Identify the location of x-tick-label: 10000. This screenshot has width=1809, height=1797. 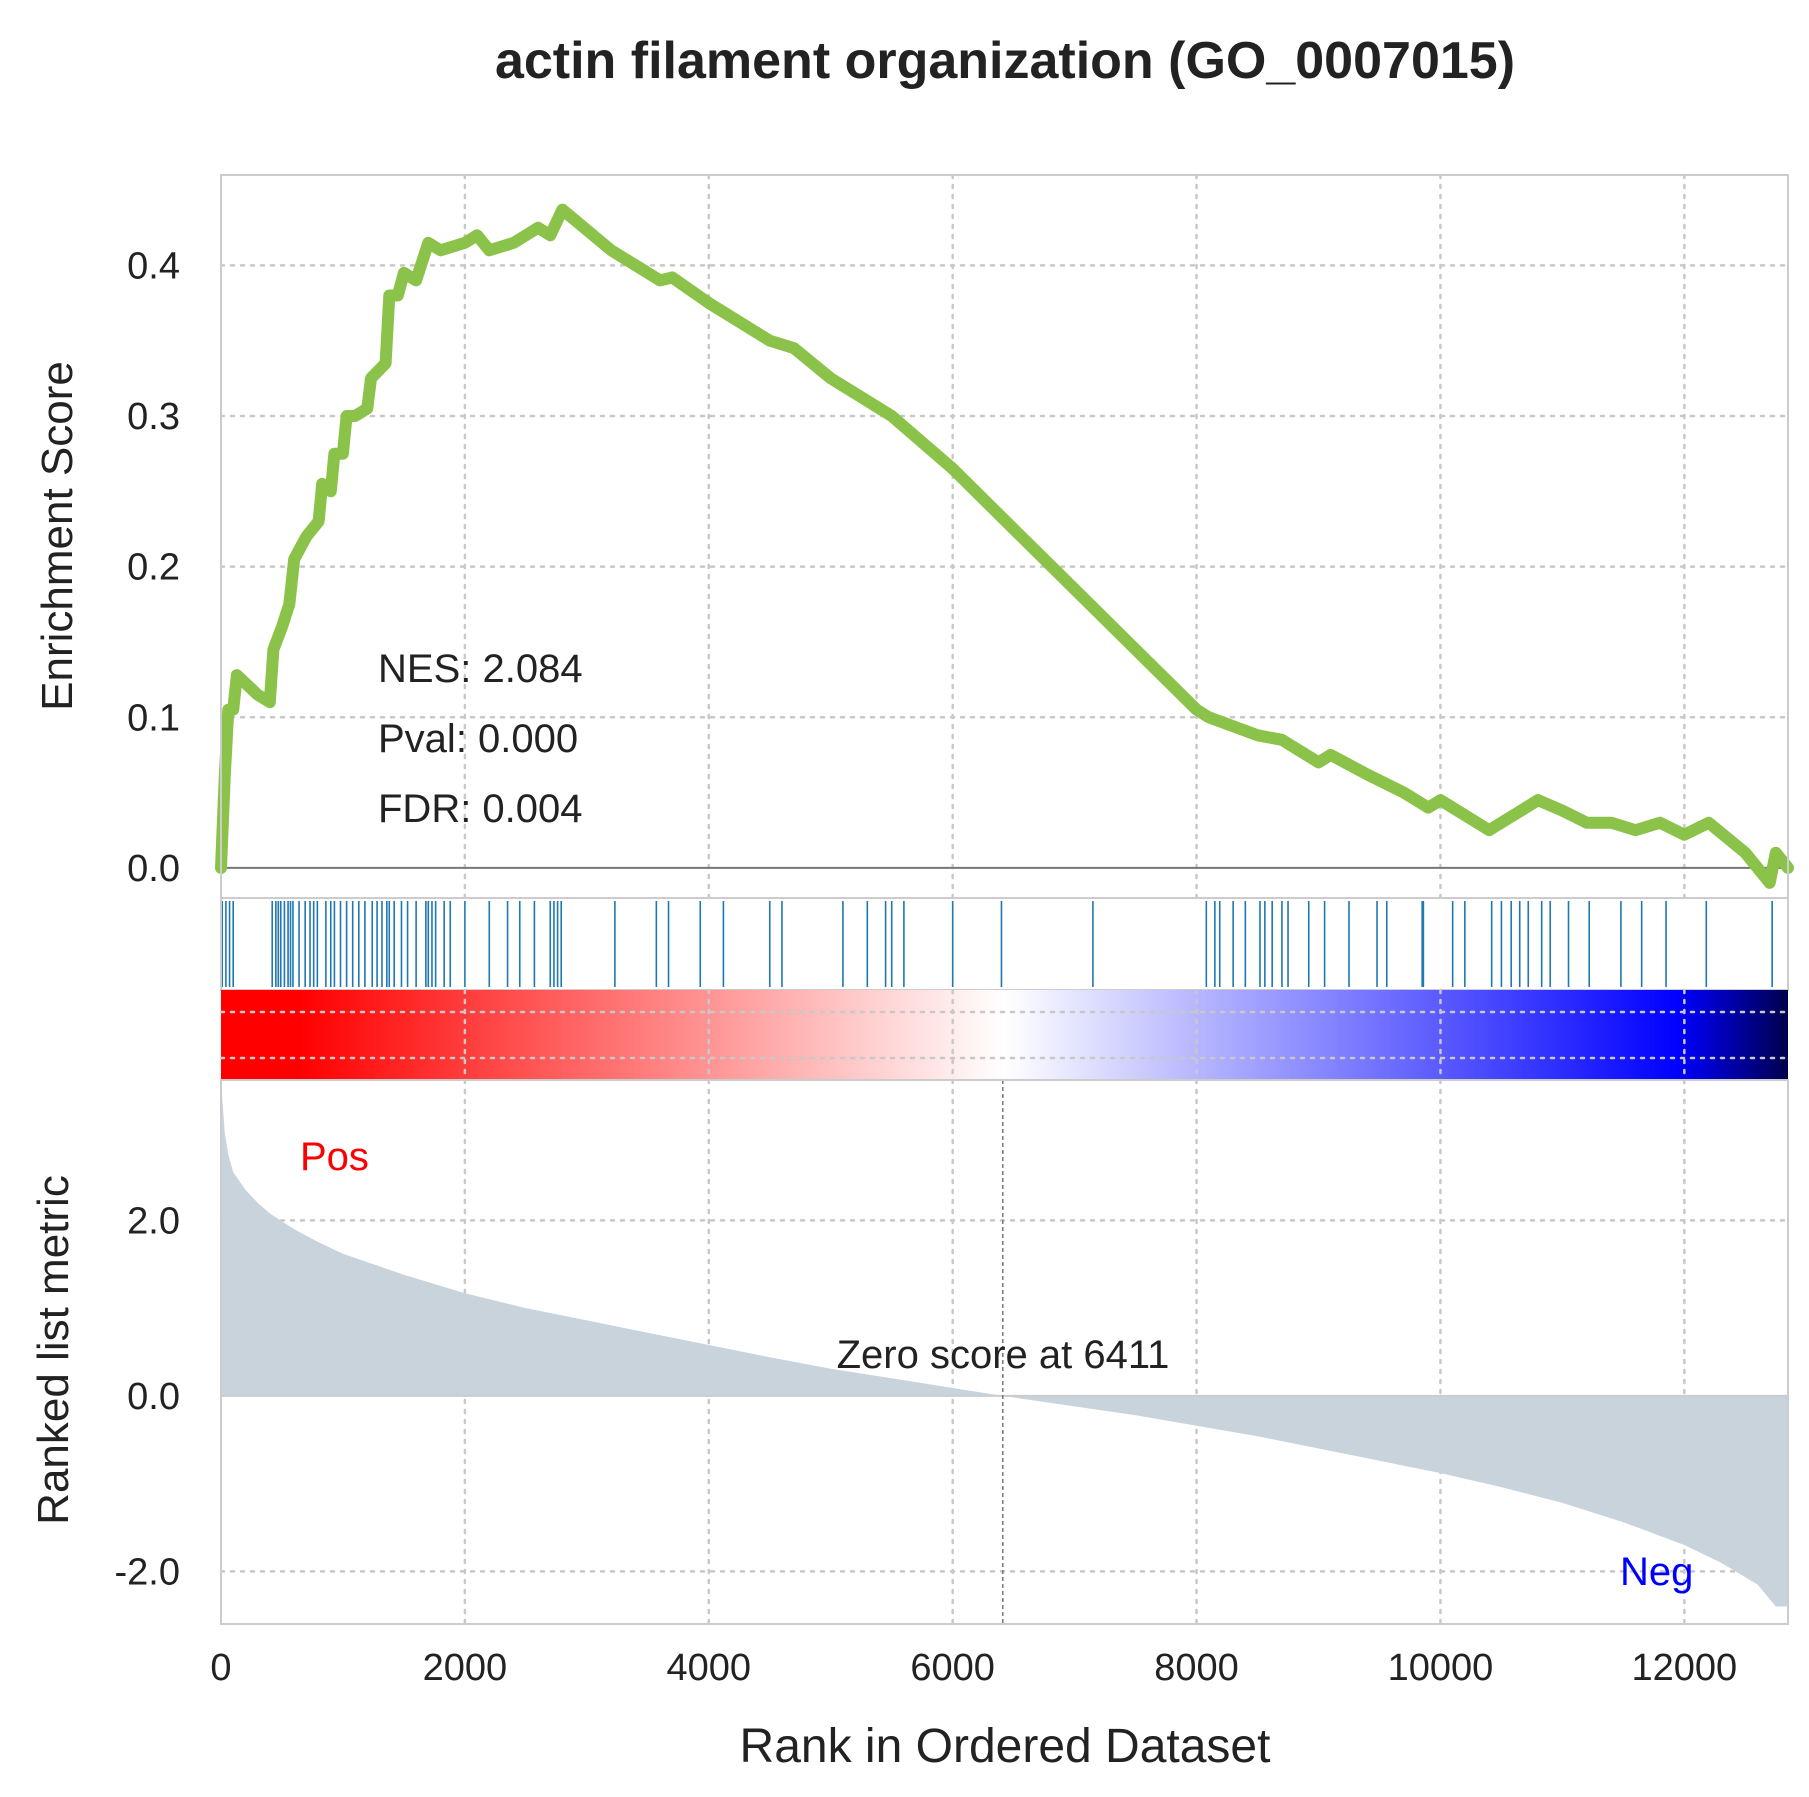
(1441, 1668).